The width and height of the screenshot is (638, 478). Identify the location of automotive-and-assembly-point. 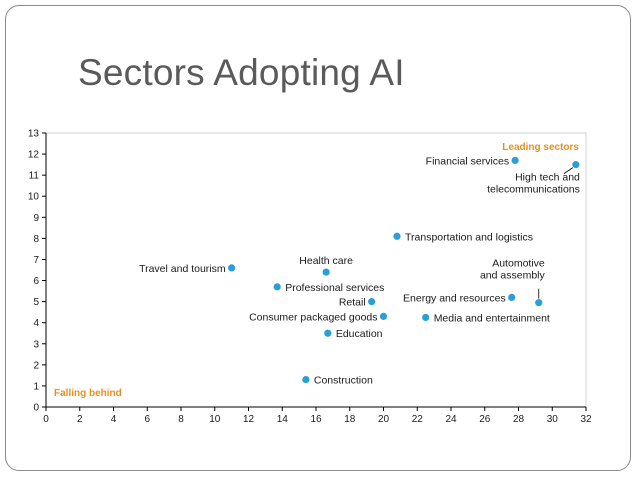
(539, 303).